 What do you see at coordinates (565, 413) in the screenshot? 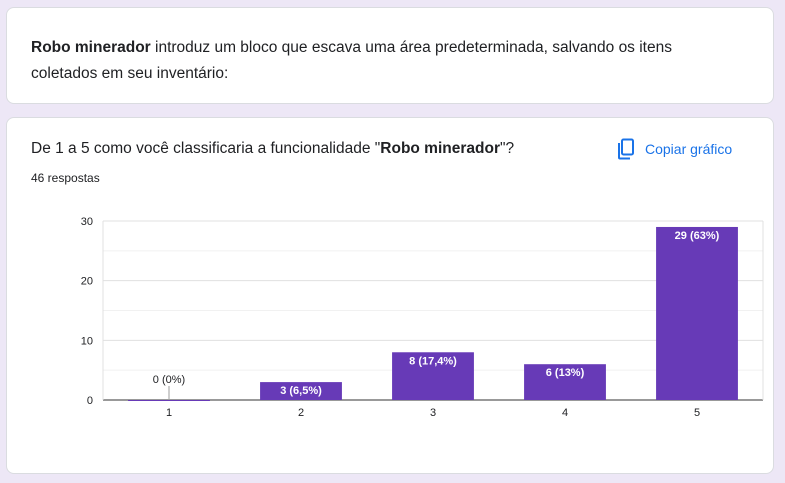
I see `x-tick-label: 4` at bounding box center [565, 413].